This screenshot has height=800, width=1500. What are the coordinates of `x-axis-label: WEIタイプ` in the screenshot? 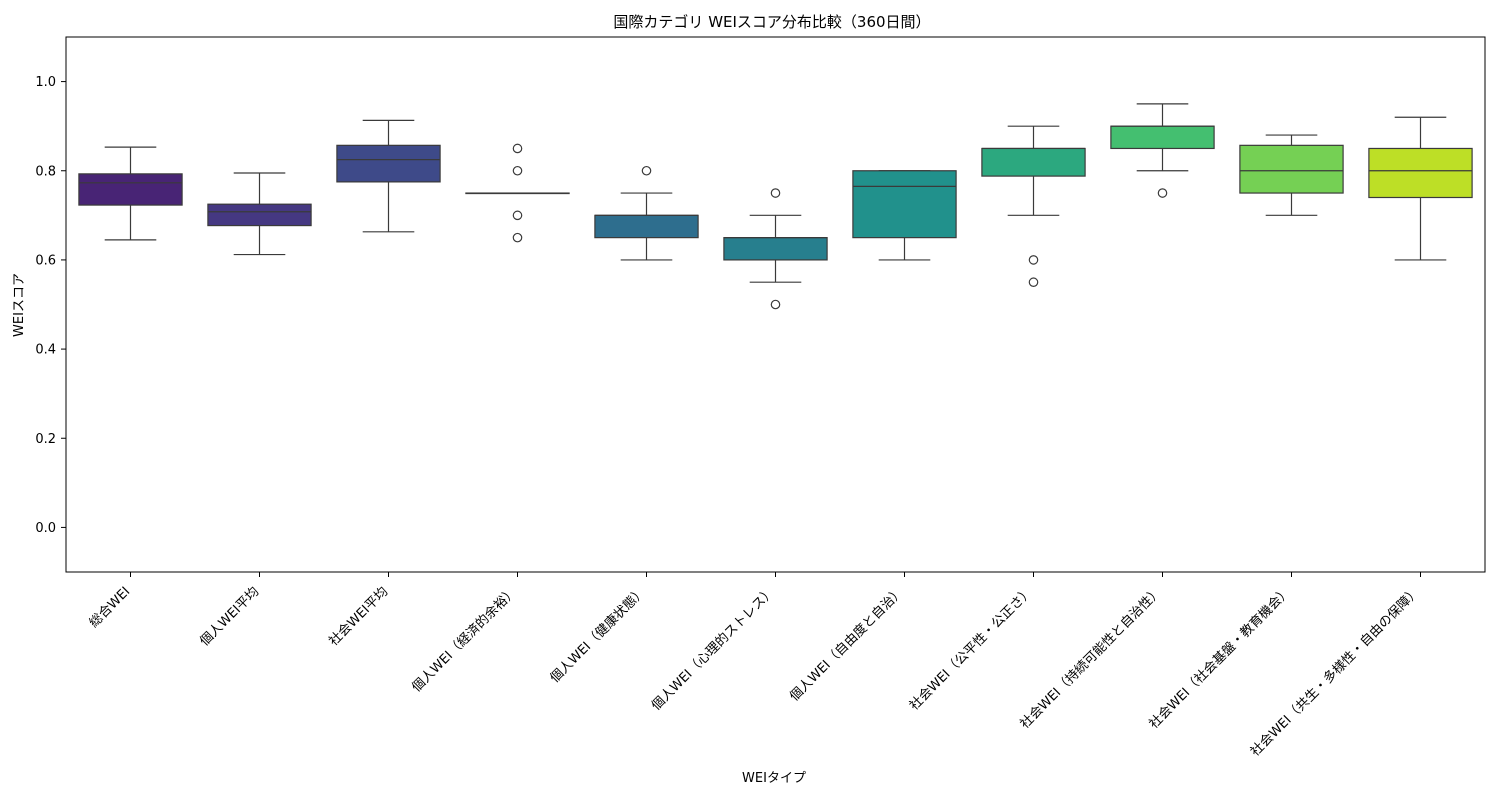 It's located at (774, 778).